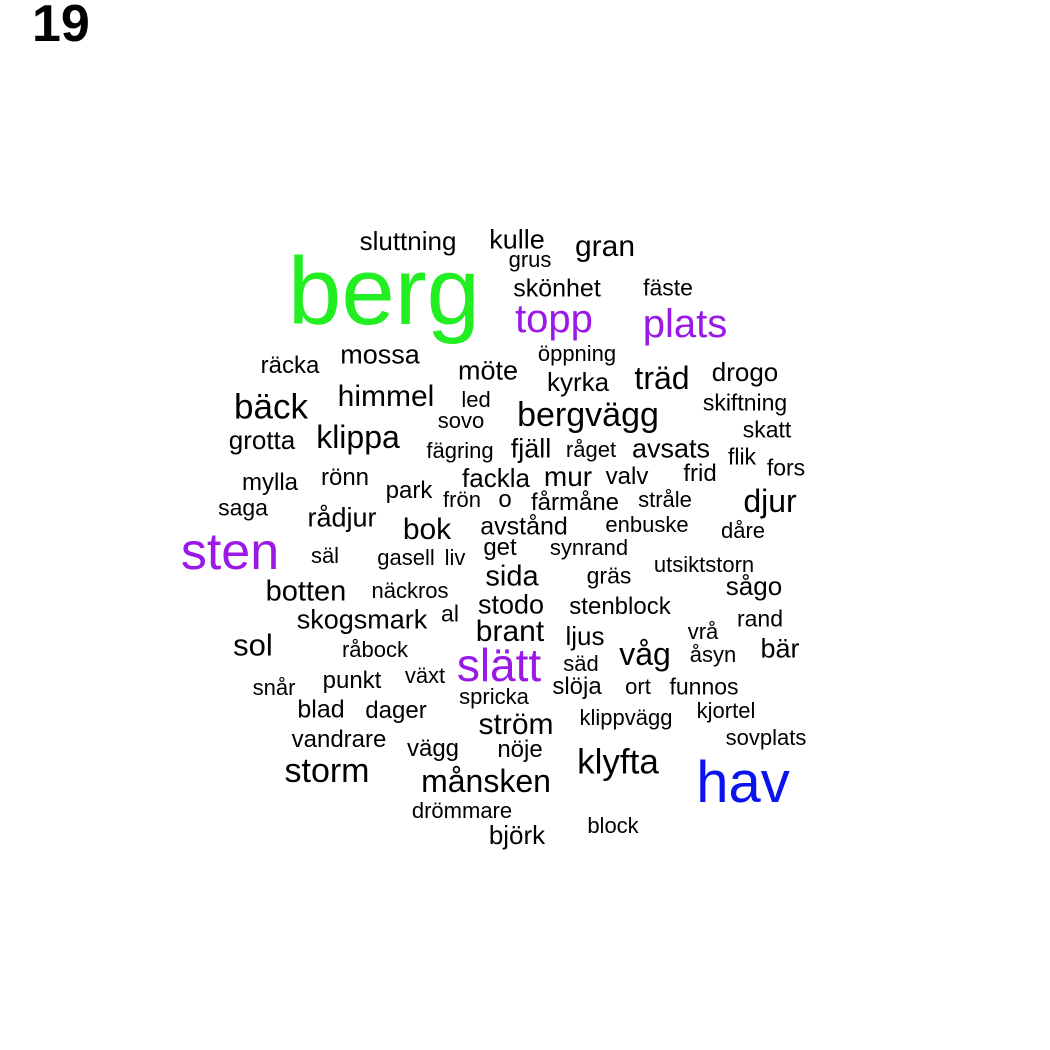 Image resolution: width=1050 pixels, height=1050 pixels. Describe the element at coordinates (380, 354) in the screenshot. I see `cloud-word-mossa: mossa` at that location.